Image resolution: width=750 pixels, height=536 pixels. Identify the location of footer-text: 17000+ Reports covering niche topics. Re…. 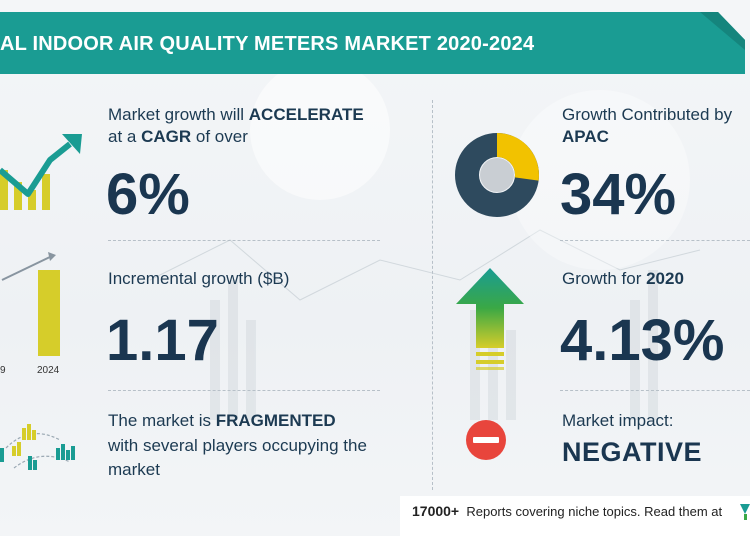
(567, 511).